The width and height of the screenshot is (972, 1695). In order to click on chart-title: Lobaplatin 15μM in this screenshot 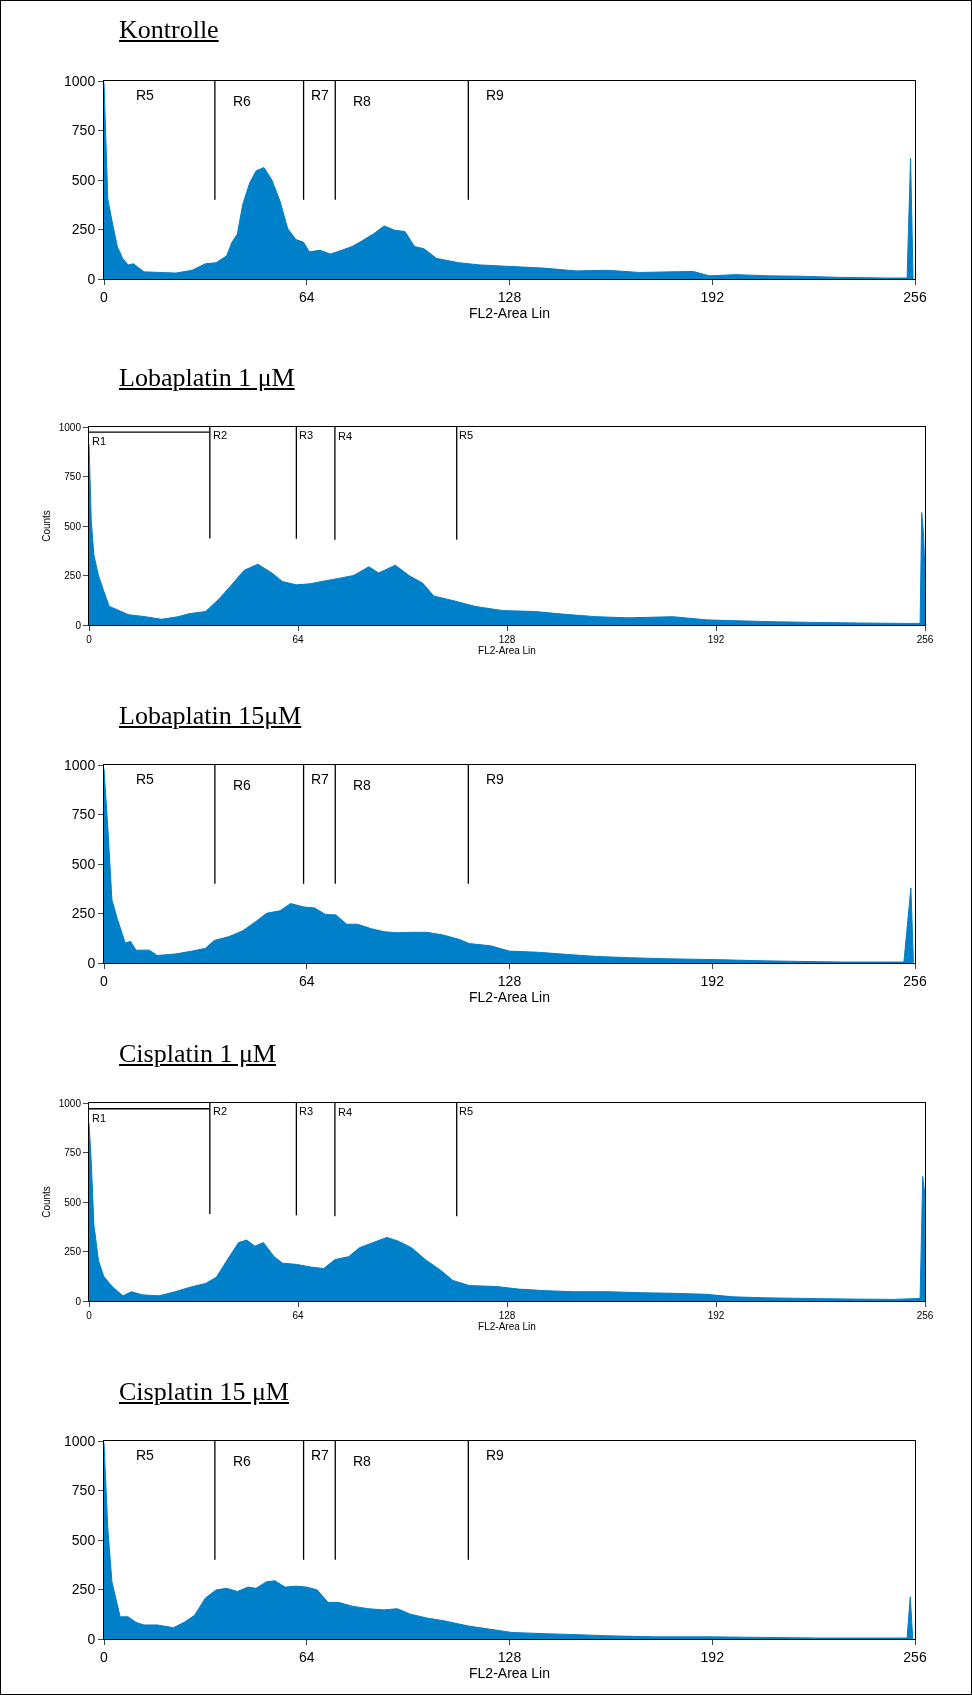, I will do `click(210, 716)`.